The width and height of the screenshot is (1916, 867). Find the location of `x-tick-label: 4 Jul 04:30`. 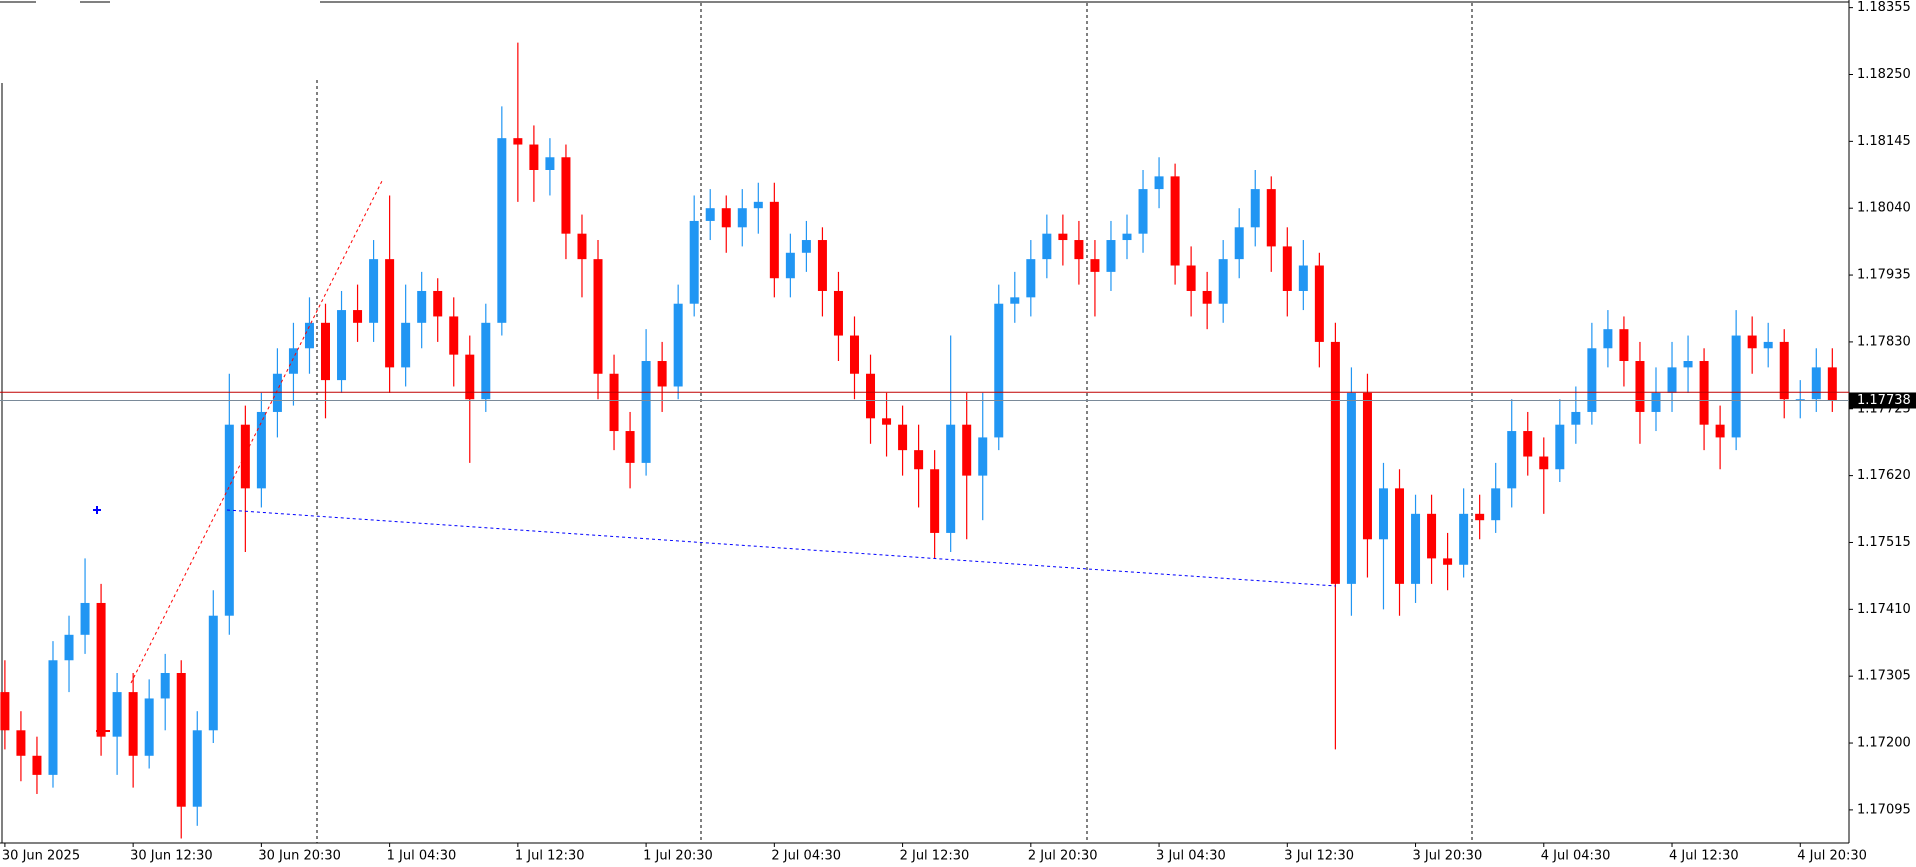

x-tick-label: 4 Jul 04:30 is located at coordinates (1576, 856).